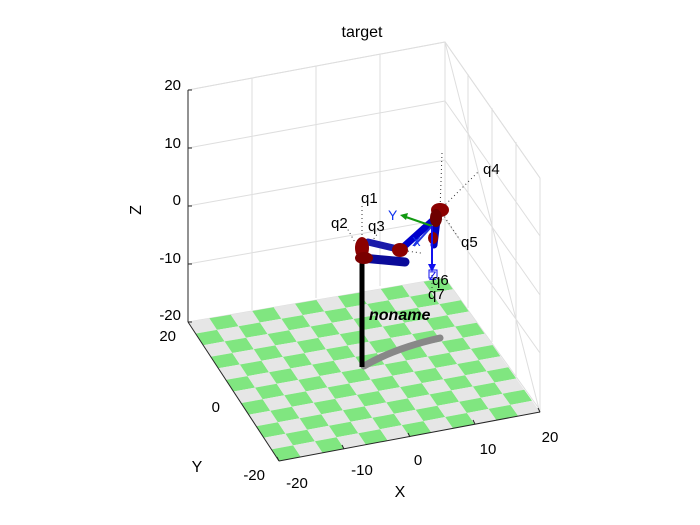 This screenshot has width=700, height=525. Describe the element at coordinates (216, 407) in the screenshot. I see `y-tick-label: 0` at that location.